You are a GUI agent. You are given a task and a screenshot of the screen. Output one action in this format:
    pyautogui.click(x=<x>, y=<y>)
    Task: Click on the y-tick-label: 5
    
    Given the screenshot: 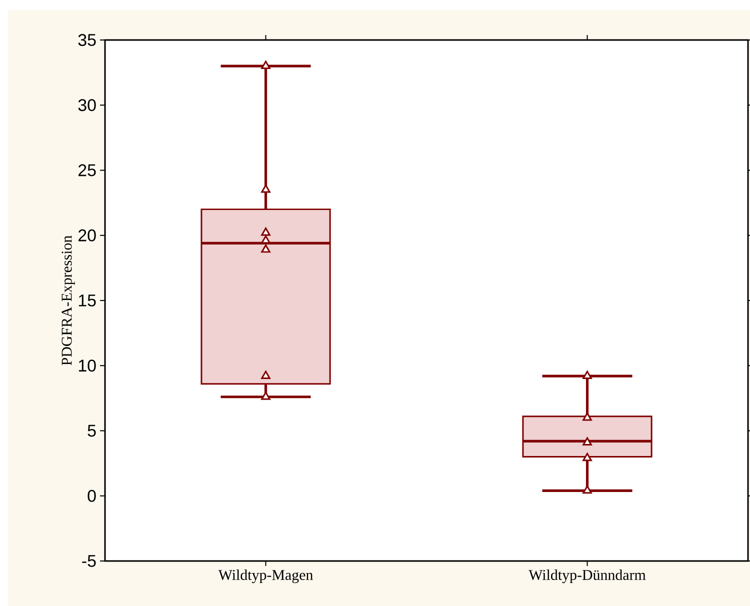 What is the action you would take?
    pyautogui.click(x=92, y=430)
    